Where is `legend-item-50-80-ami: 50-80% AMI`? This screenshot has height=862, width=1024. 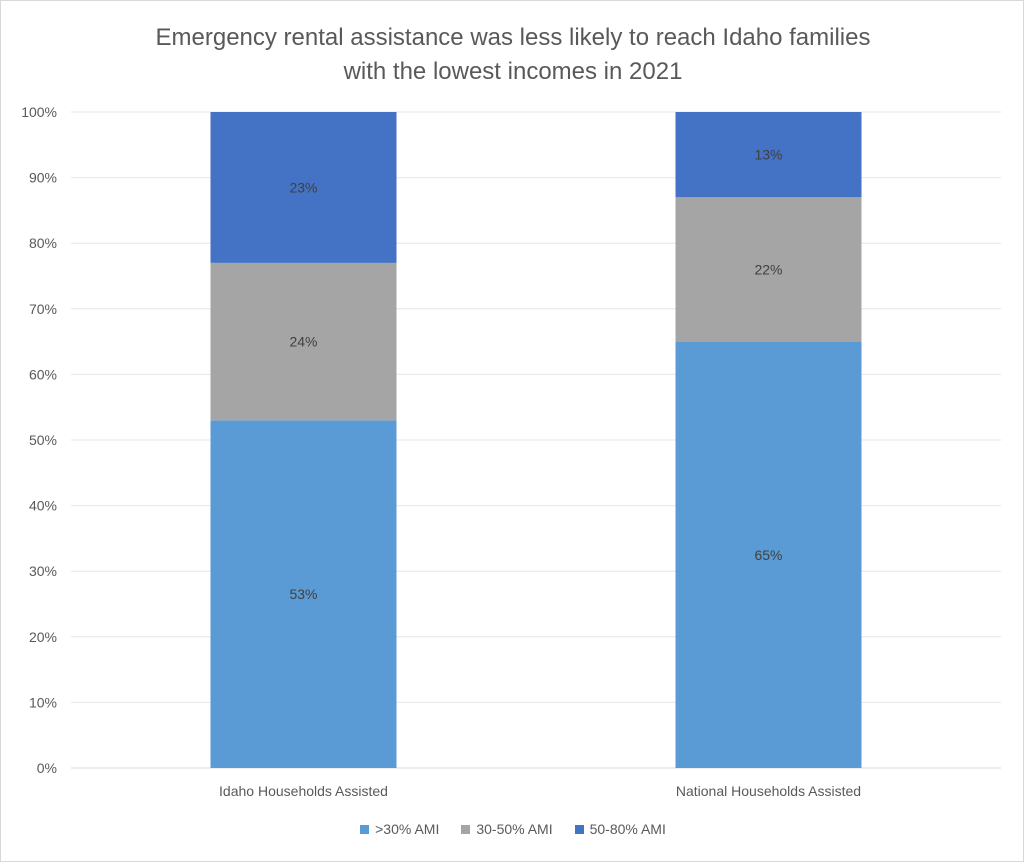
legend-item-50-80-ami: 50-80% AMI is located at coordinates (620, 829).